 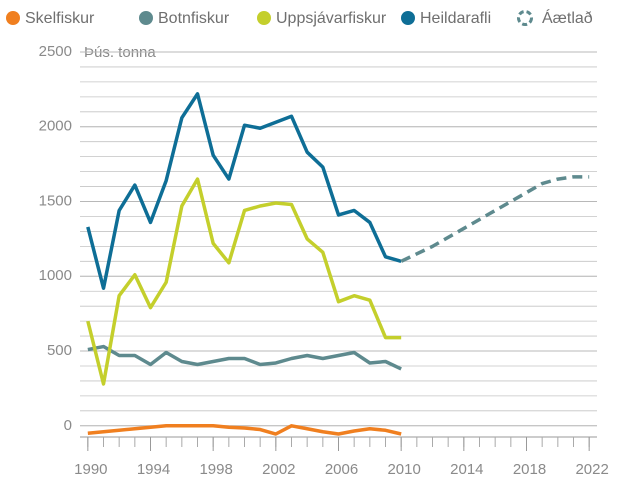 I want to click on x-tick-label: 2014, so click(x=466, y=469).